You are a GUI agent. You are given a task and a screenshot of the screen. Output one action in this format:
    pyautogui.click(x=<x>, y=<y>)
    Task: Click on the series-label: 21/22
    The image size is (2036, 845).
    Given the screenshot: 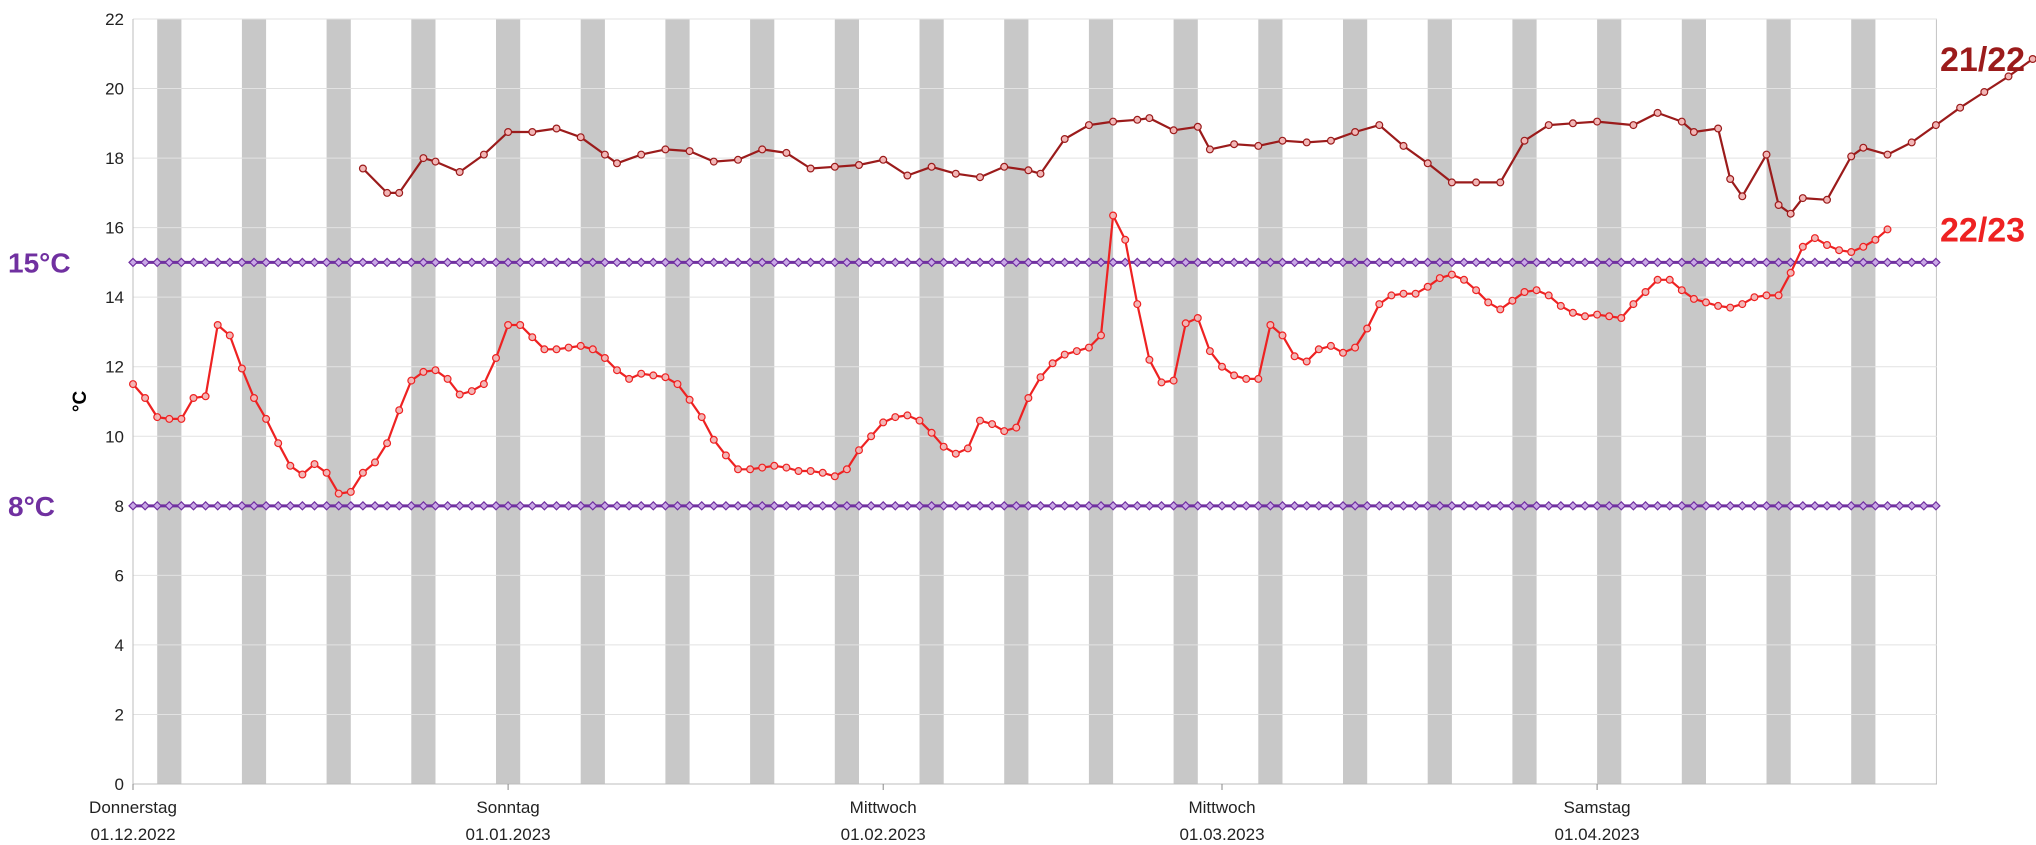 What is the action you would take?
    pyautogui.click(x=1982, y=60)
    